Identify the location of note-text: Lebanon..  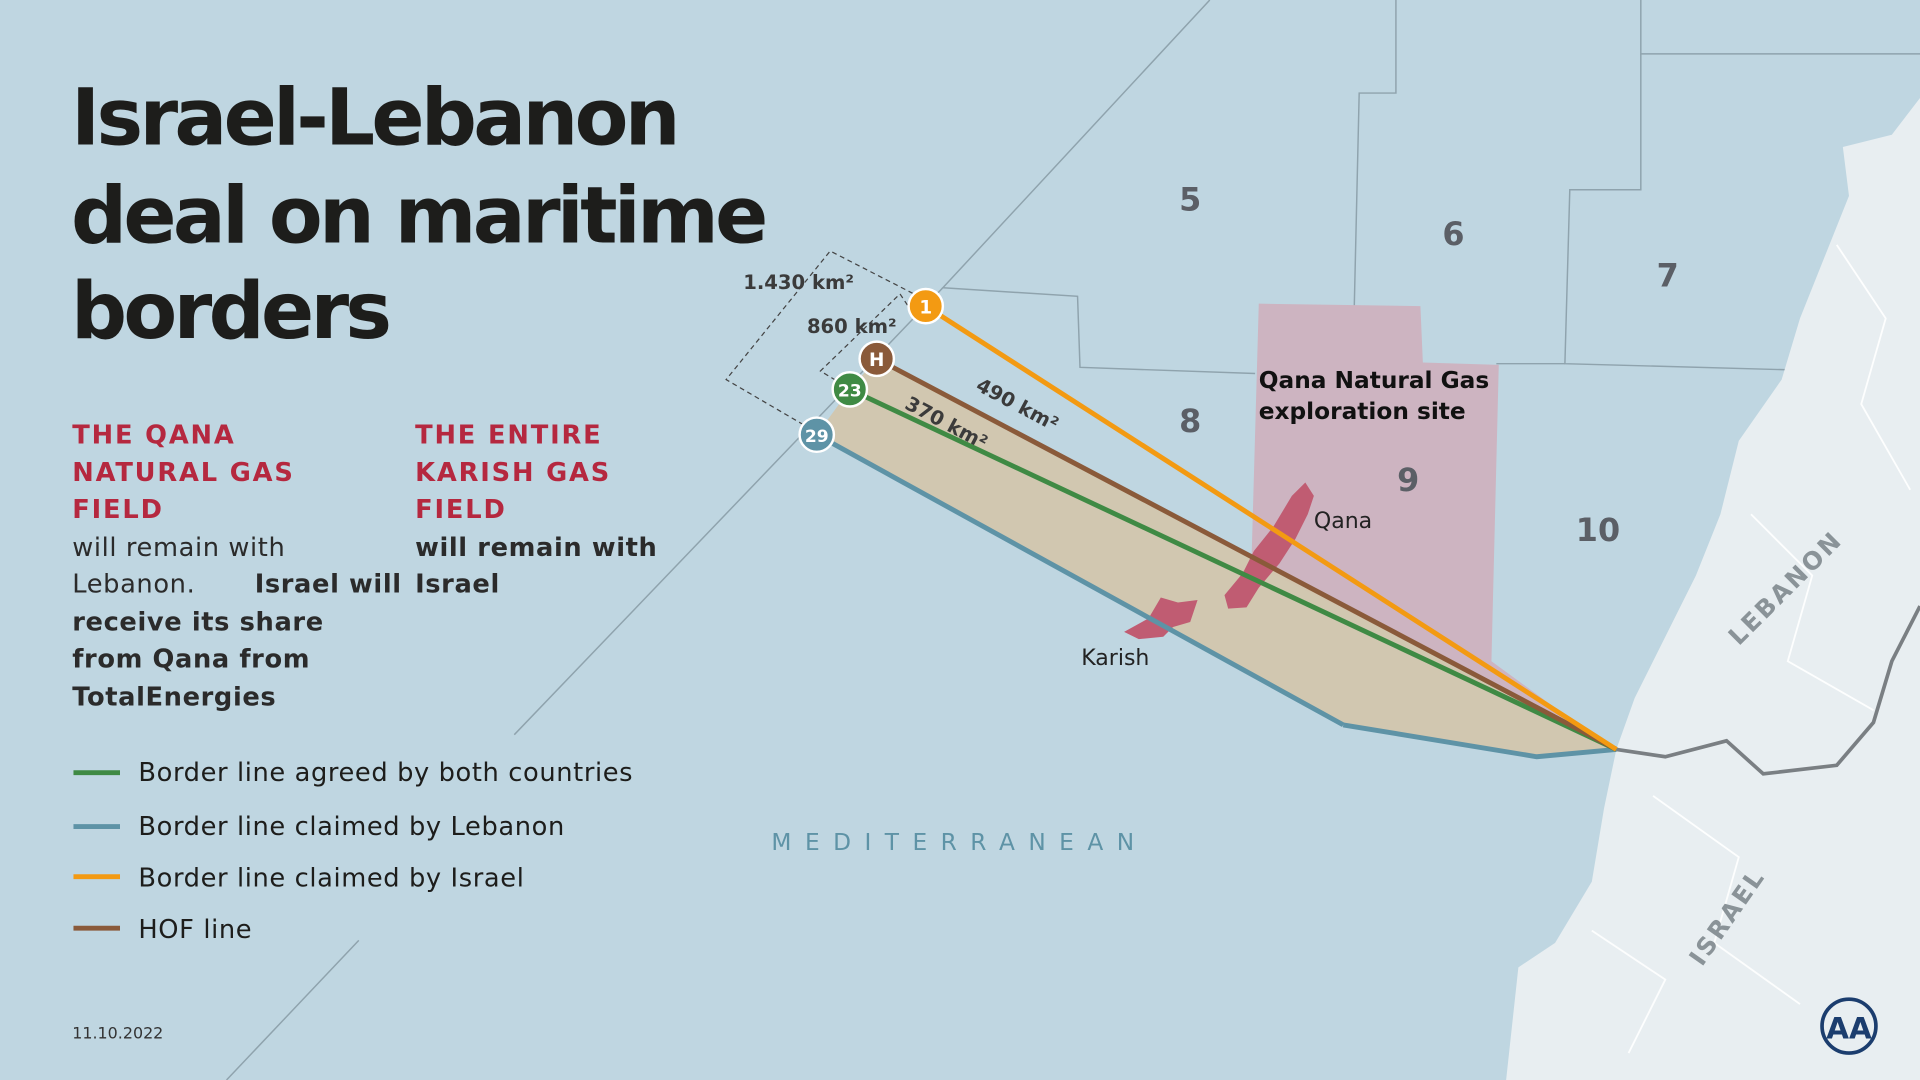
(133, 585).